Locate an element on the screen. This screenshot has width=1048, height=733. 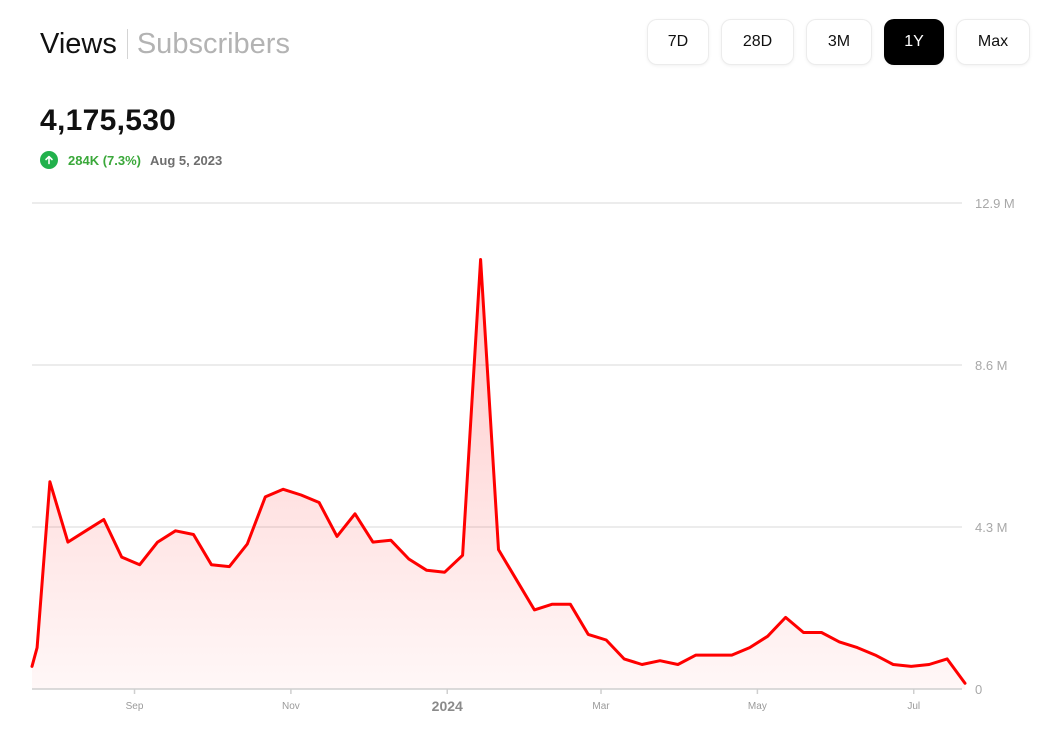
range-3m-button: 3M is located at coordinates (839, 42).